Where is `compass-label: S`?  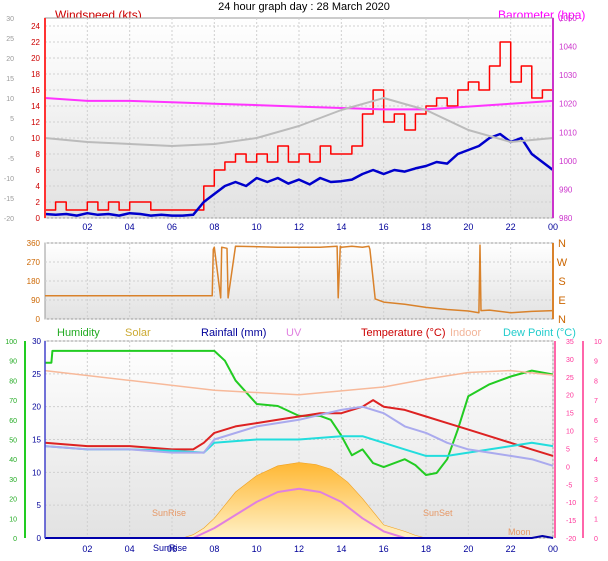
compass-label: S is located at coordinates (561, 282).